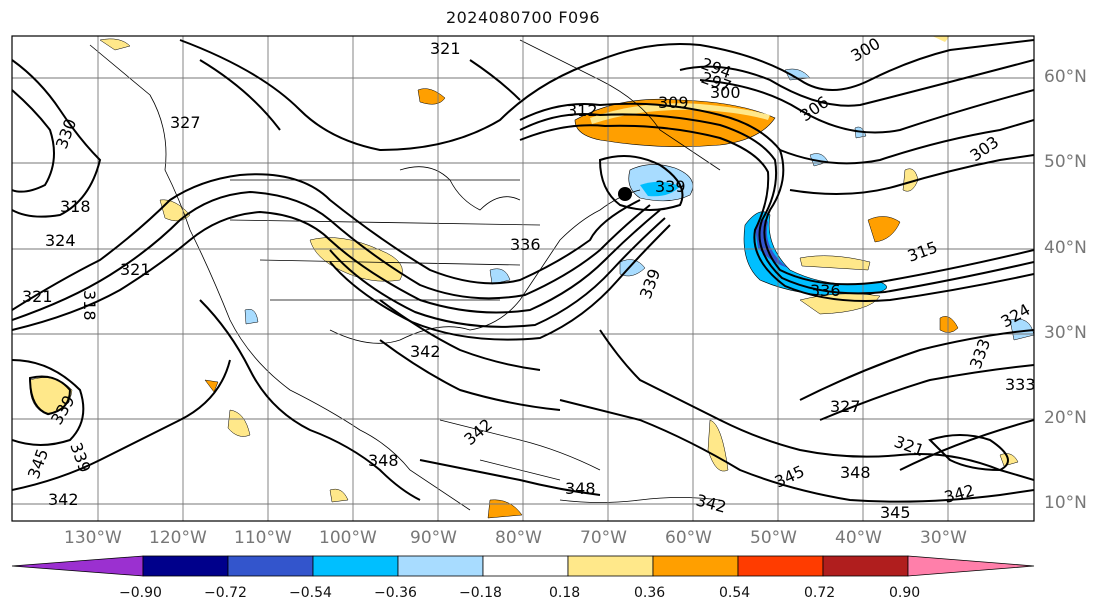  Describe the element at coordinates (348, 538) in the screenshot. I see `lon-label: 100°W` at that location.